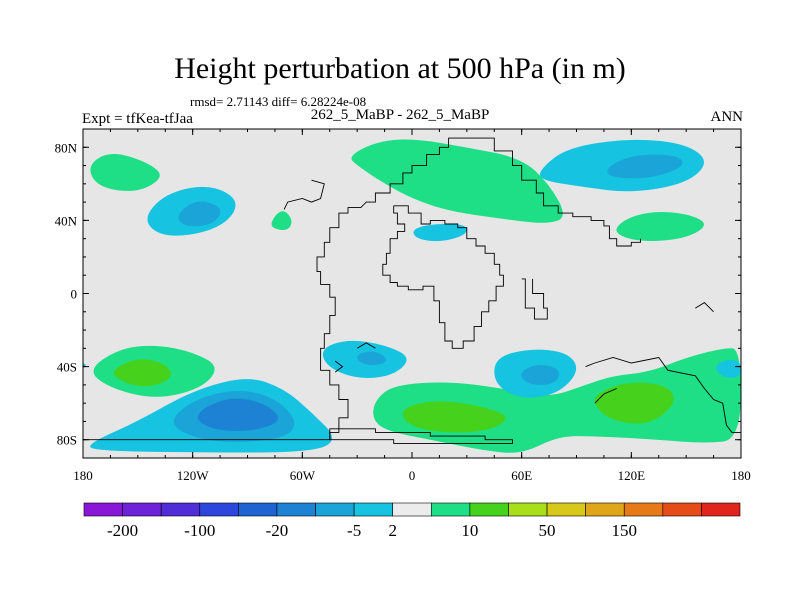  Describe the element at coordinates (392, 530) in the screenshot. I see `colorbar-label-4: 2` at that location.